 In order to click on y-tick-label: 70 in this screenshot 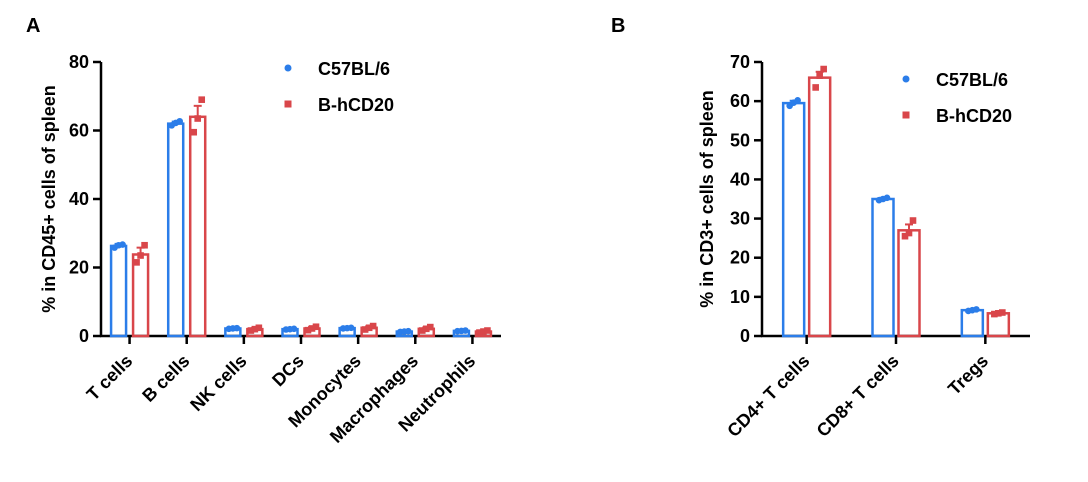, I will do `click(740, 62)`.